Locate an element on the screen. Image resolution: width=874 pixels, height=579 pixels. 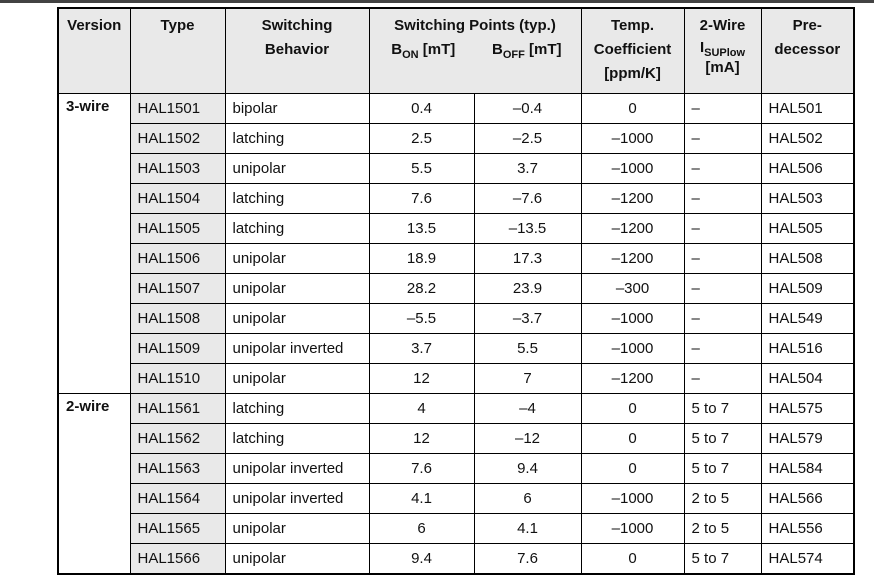
table-row: HAL1505 latching 13.5 –13.5 –1200– HAL505 is located at coordinates (456, 228).